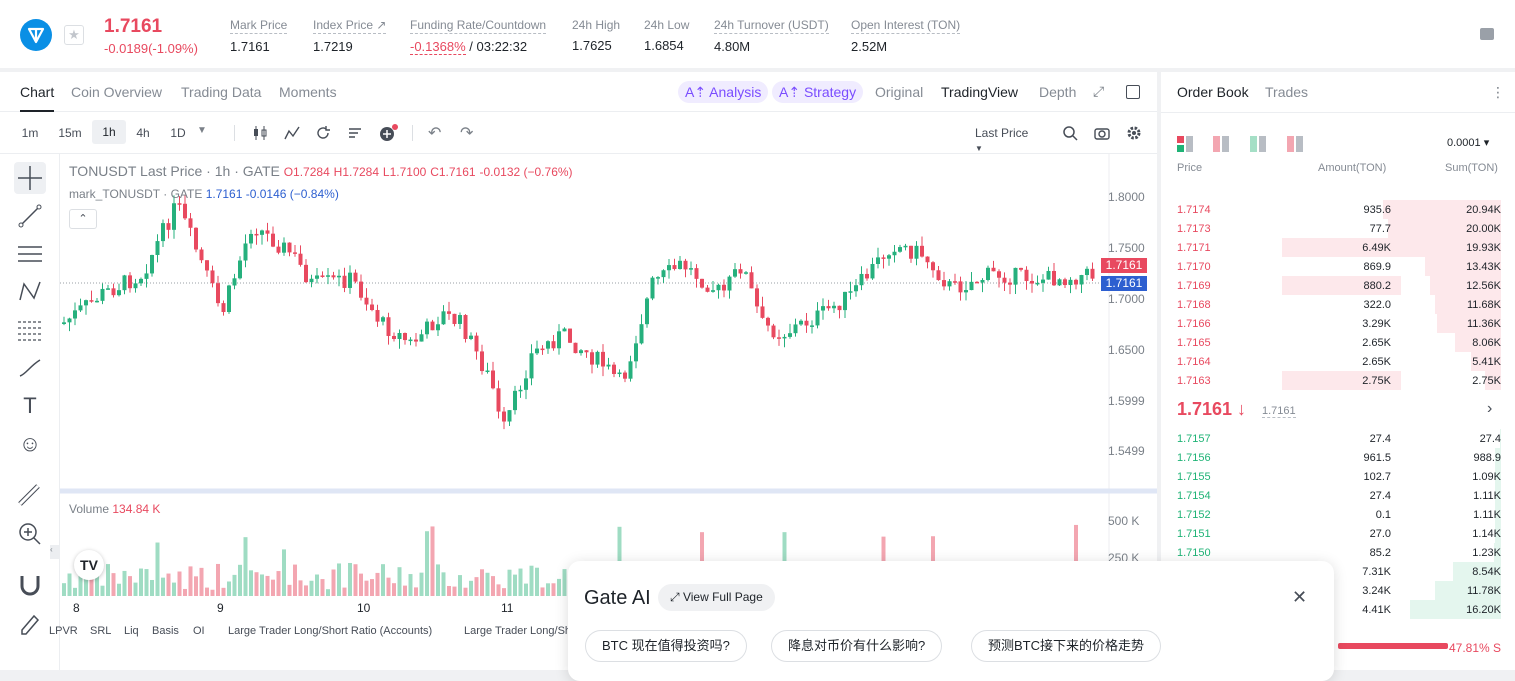 Image resolution: width=1515 pixels, height=681 pixels. What do you see at coordinates (143, 133) in the screenshot?
I see `interval-4h: 4h` at bounding box center [143, 133].